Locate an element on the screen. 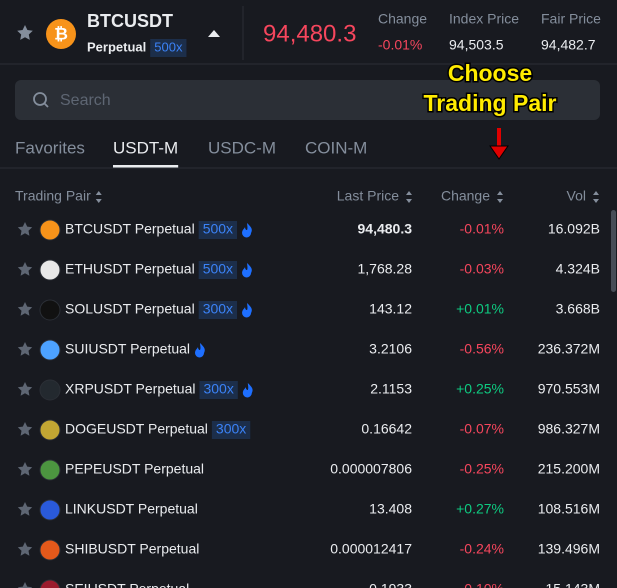 This screenshot has height=588, width=617. column-header: Last Price is located at coordinates (368, 196).